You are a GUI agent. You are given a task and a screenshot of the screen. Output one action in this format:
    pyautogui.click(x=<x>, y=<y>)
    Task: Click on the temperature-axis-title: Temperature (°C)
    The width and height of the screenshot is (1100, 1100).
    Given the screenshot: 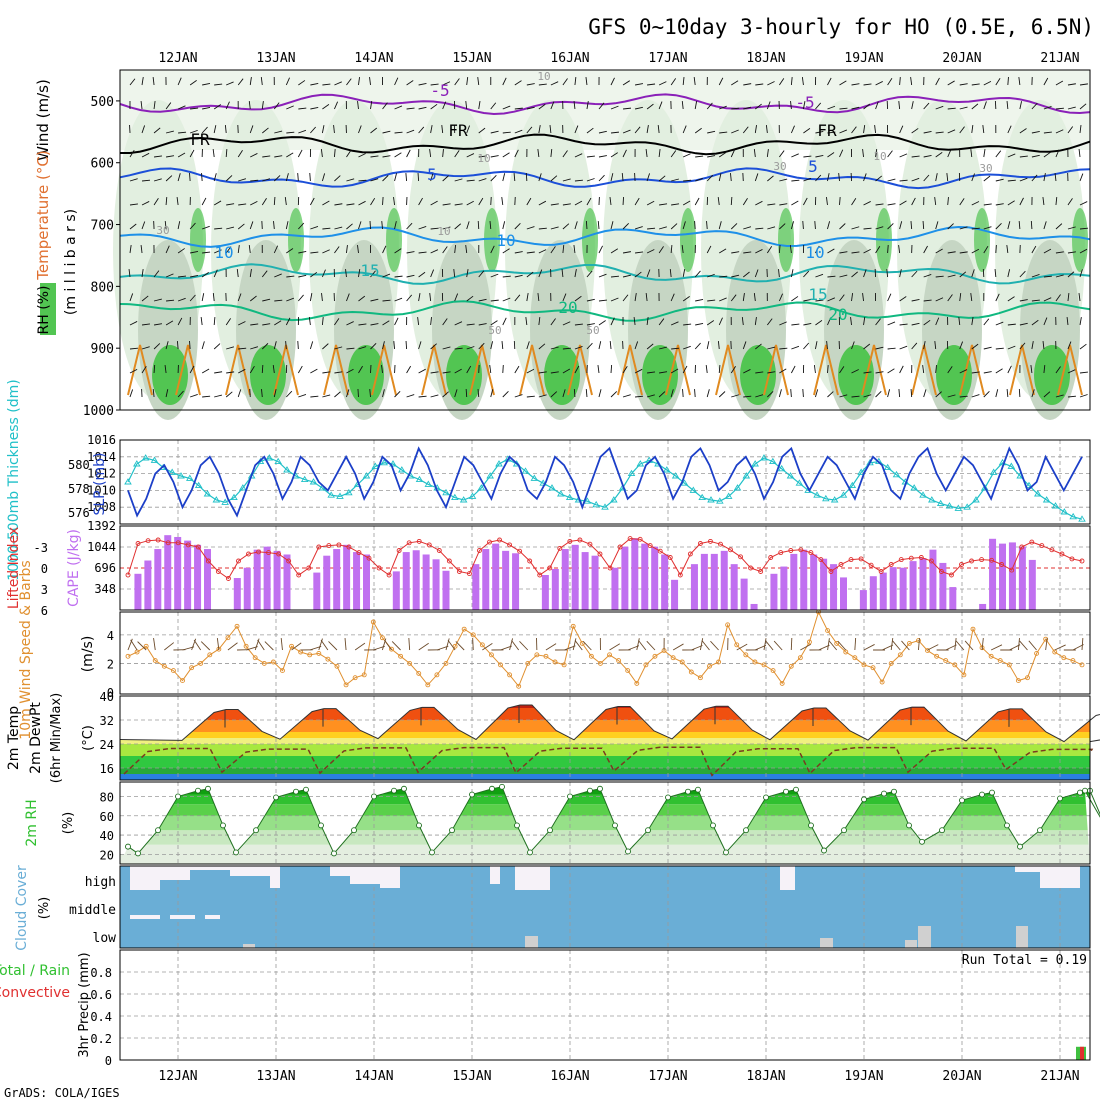 What is the action you would take?
    pyautogui.click(x=43, y=215)
    